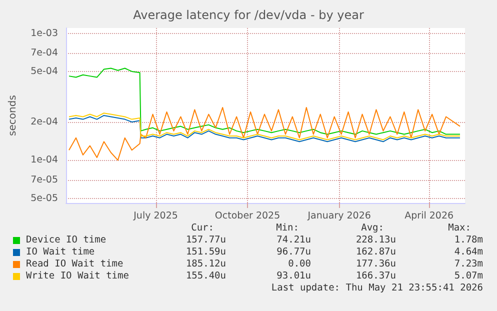 The image size is (497, 311). Describe the element at coordinates (429, 216) in the screenshot. I see `x-tick-label: April 2026` at that location.